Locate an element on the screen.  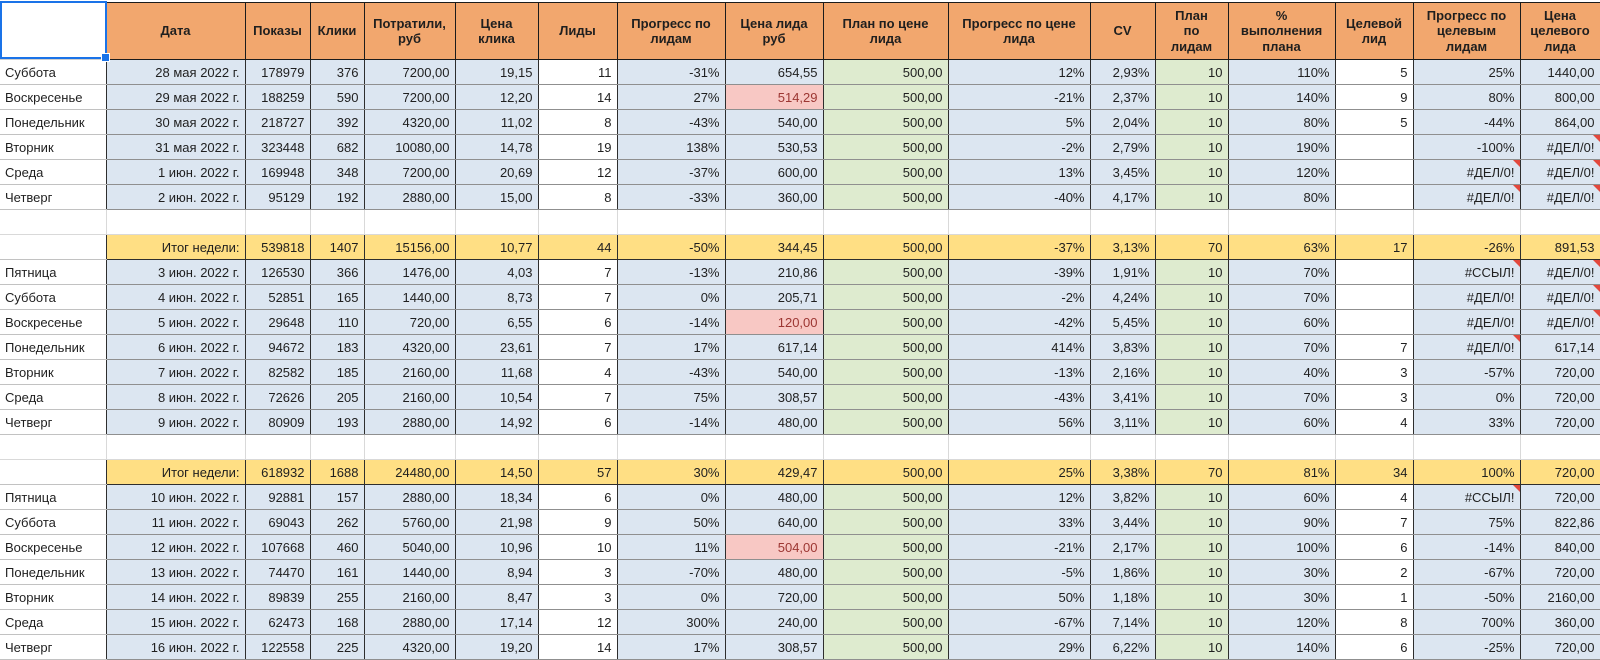
cell-leads-progress: 17% is located at coordinates (671, 347).